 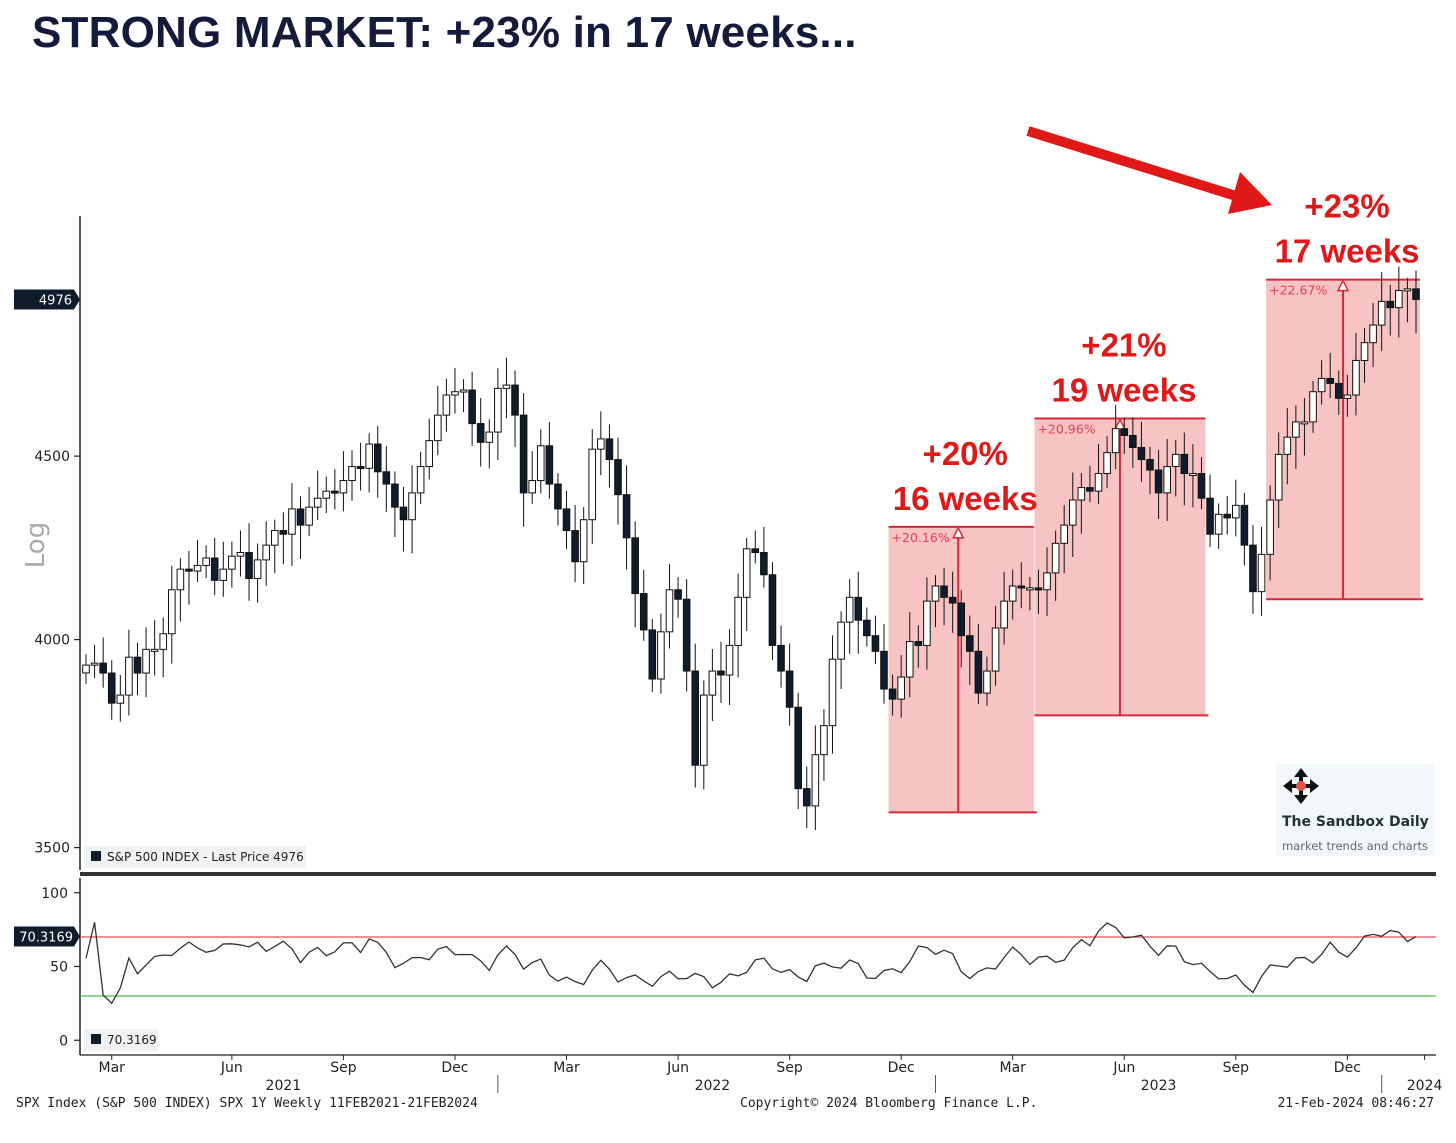 I want to click on annotation-box-label: +20.96%, so click(x=1066, y=428).